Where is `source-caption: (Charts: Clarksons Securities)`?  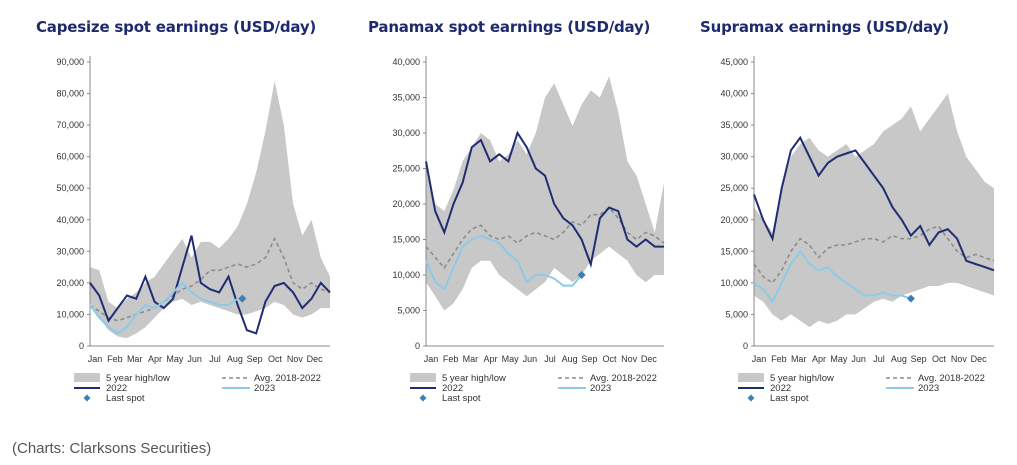 source-caption: (Charts: Clarksons Securities) is located at coordinates (112, 448).